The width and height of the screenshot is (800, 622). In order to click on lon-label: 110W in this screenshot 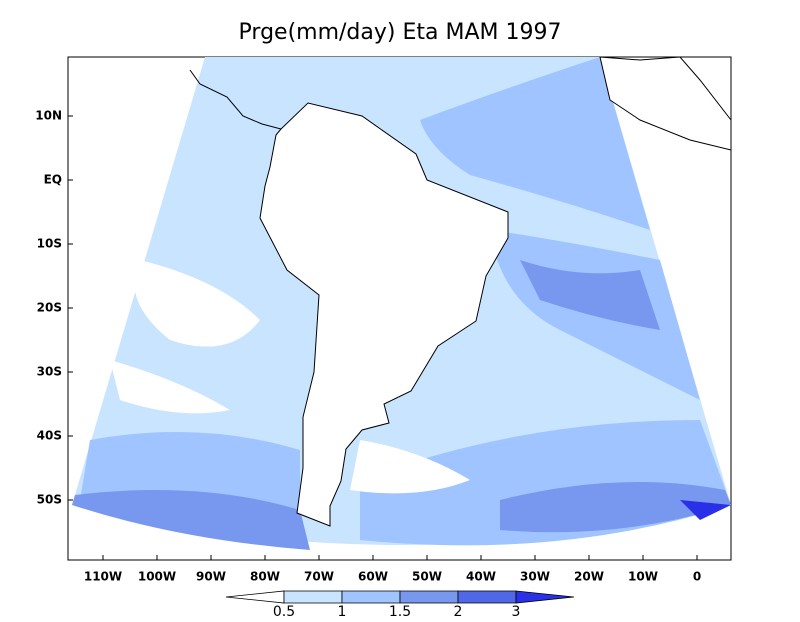, I will do `click(103, 577)`.